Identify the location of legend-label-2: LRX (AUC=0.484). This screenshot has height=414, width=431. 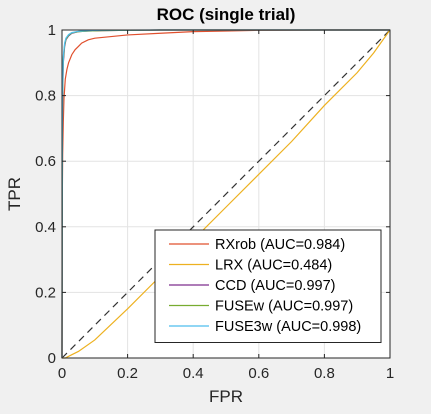
(273, 266).